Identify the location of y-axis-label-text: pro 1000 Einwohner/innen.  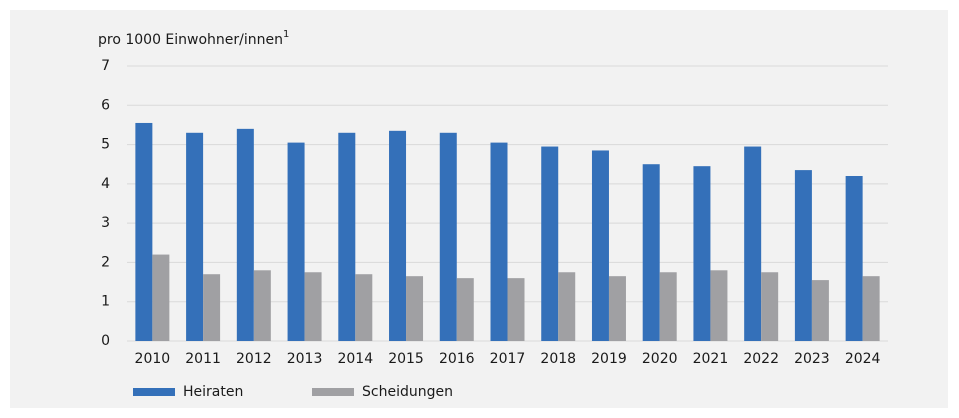
(190, 40).